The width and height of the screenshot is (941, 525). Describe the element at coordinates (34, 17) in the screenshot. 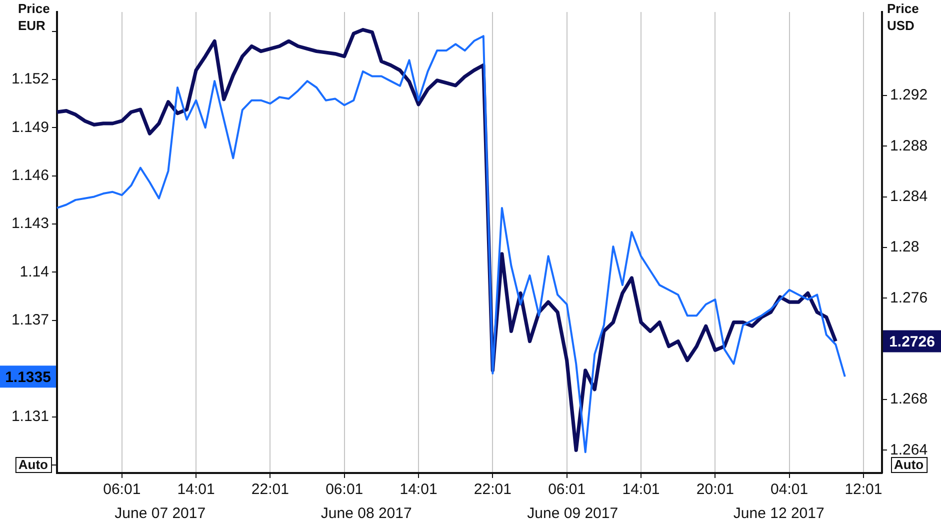

I see `y-axis-title: Price EUR` at that location.